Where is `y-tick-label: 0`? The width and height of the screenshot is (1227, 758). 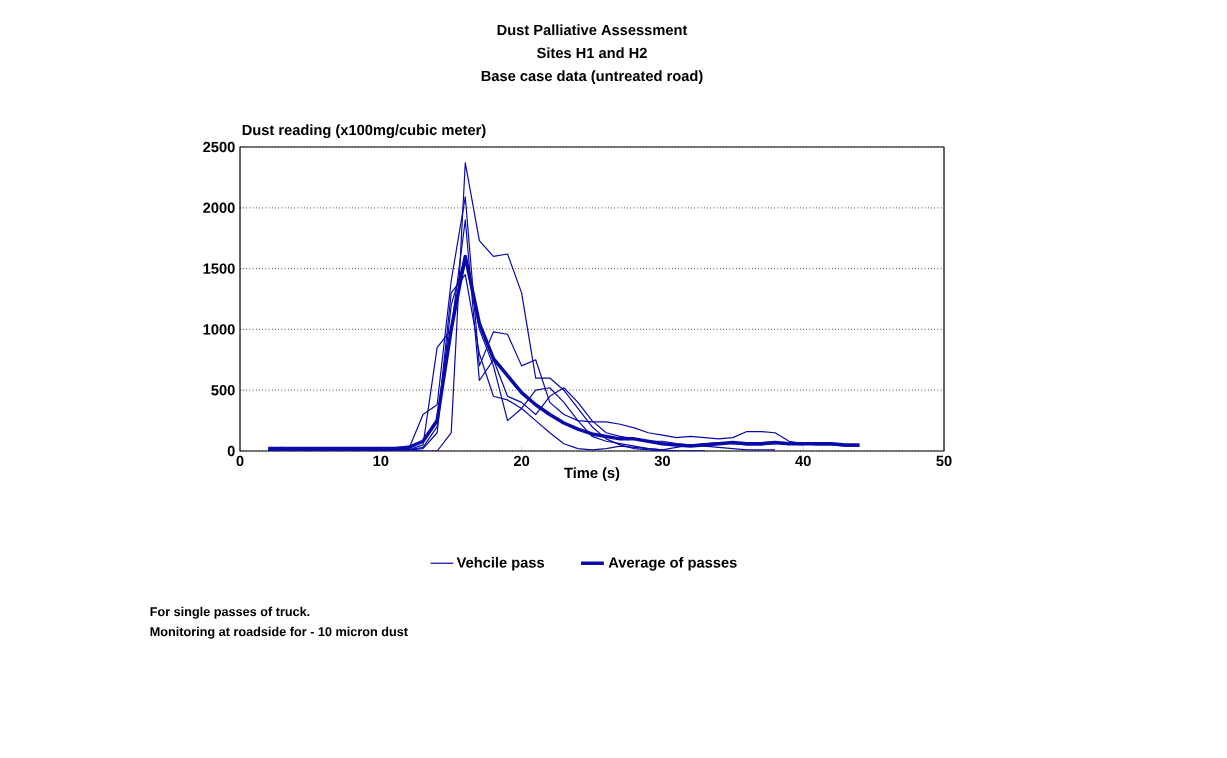
y-tick-label: 0 is located at coordinates (231, 451).